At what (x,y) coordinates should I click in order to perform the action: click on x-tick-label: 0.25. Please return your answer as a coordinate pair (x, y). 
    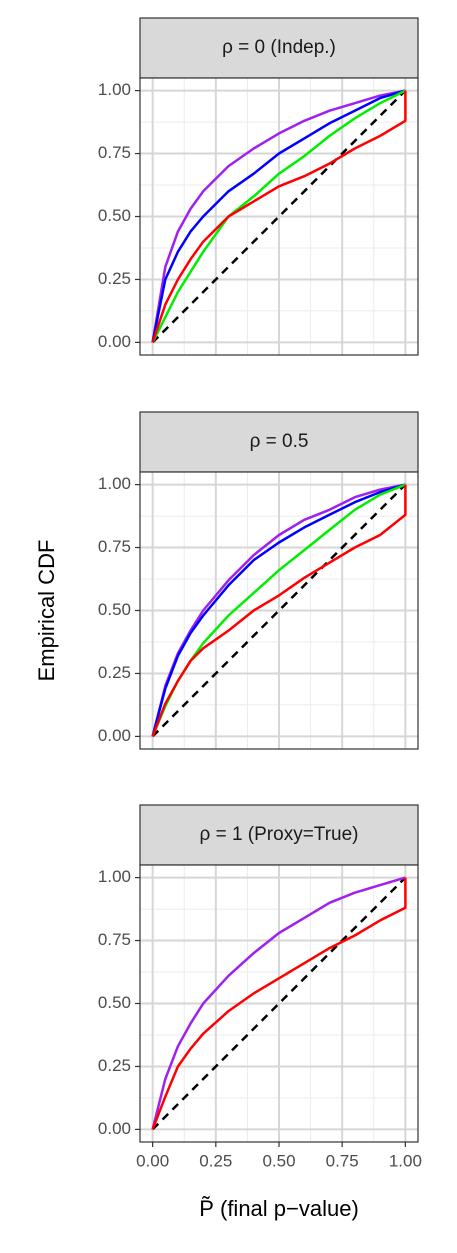
    Looking at the image, I should click on (215, 1160).